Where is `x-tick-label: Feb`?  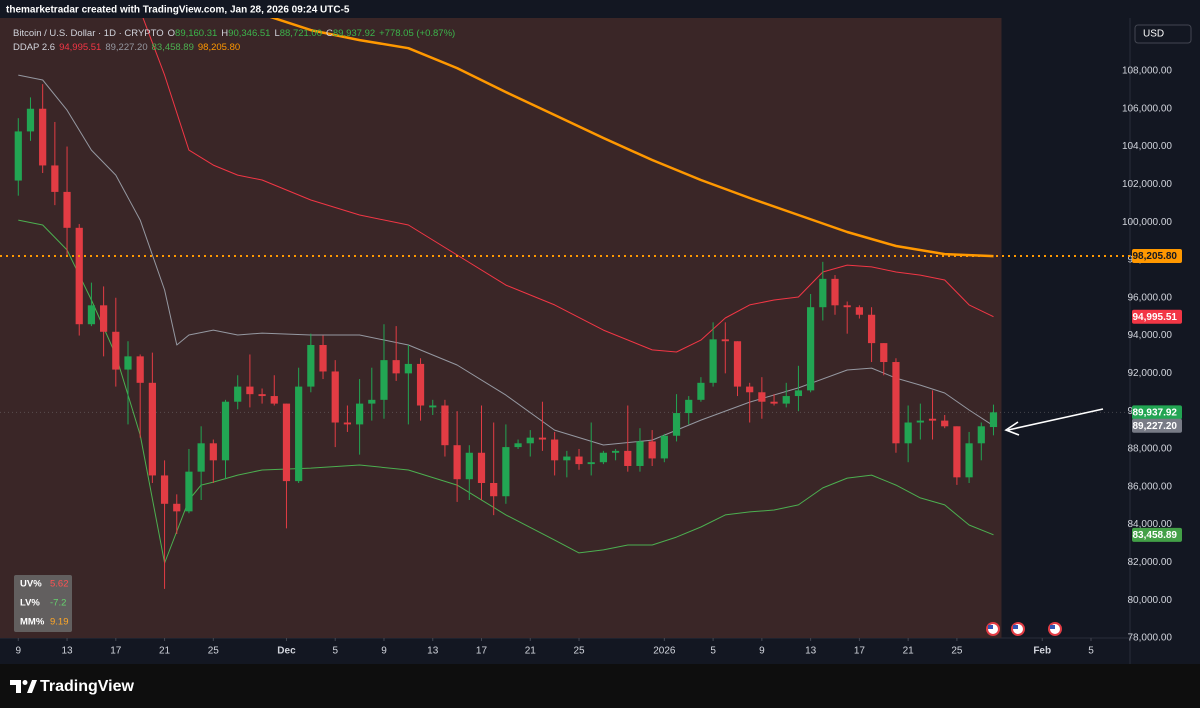 x-tick-label: Feb is located at coordinates (1042, 651).